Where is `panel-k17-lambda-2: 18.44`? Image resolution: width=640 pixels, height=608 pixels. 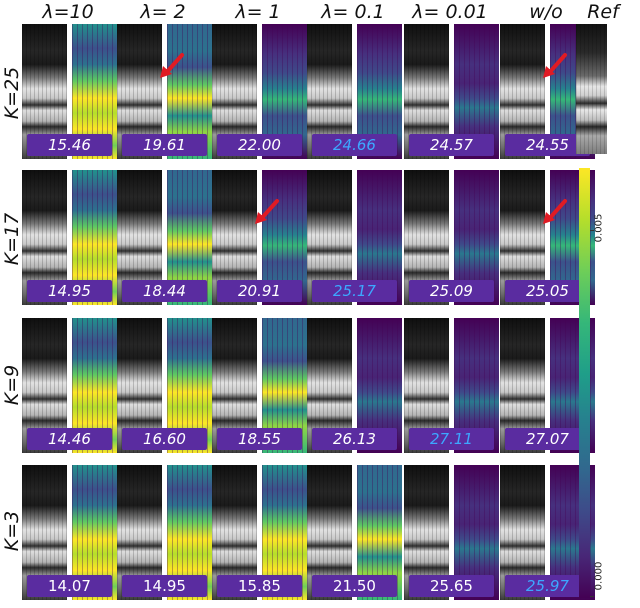 panel-k17-lambda-2: 18.44 is located at coordinates (164, 237).